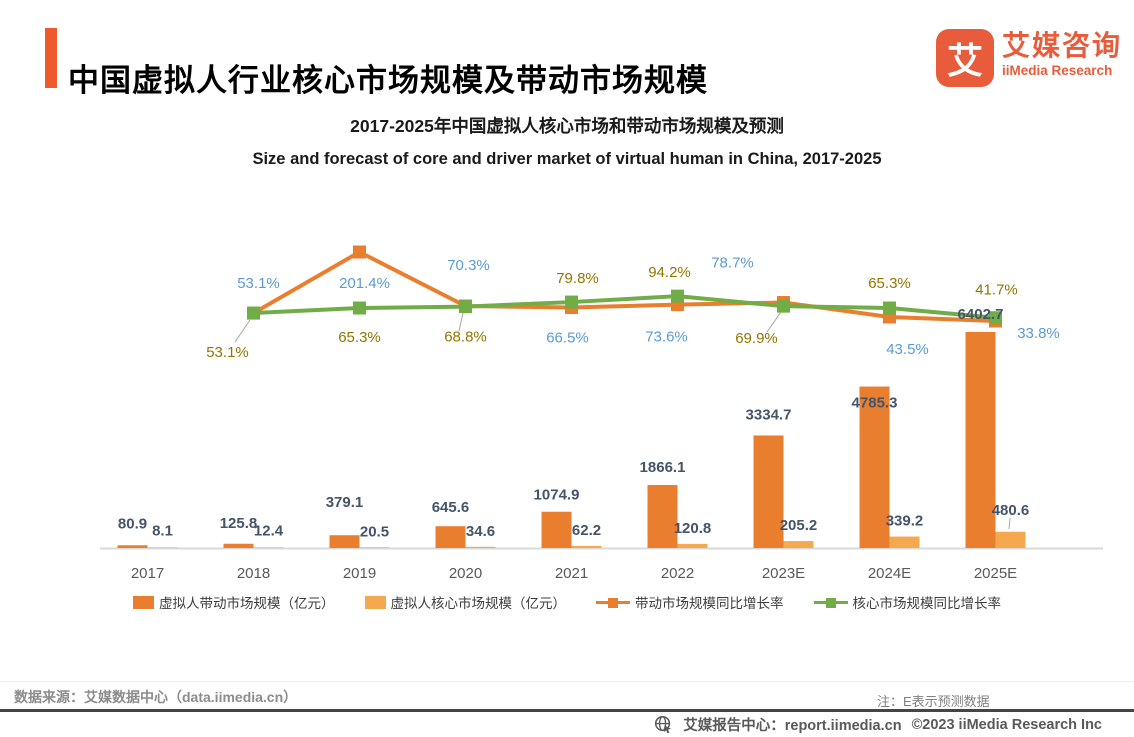  I want to click on driver-marker-2018, so click(253, 313).